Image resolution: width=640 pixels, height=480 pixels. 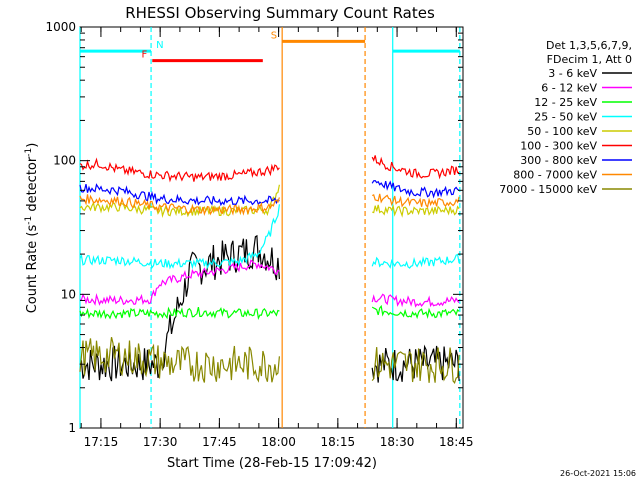 I want to click on legend-header-line-1: Det 1,3,5,6,7,9,, so click(x=589, y=45).